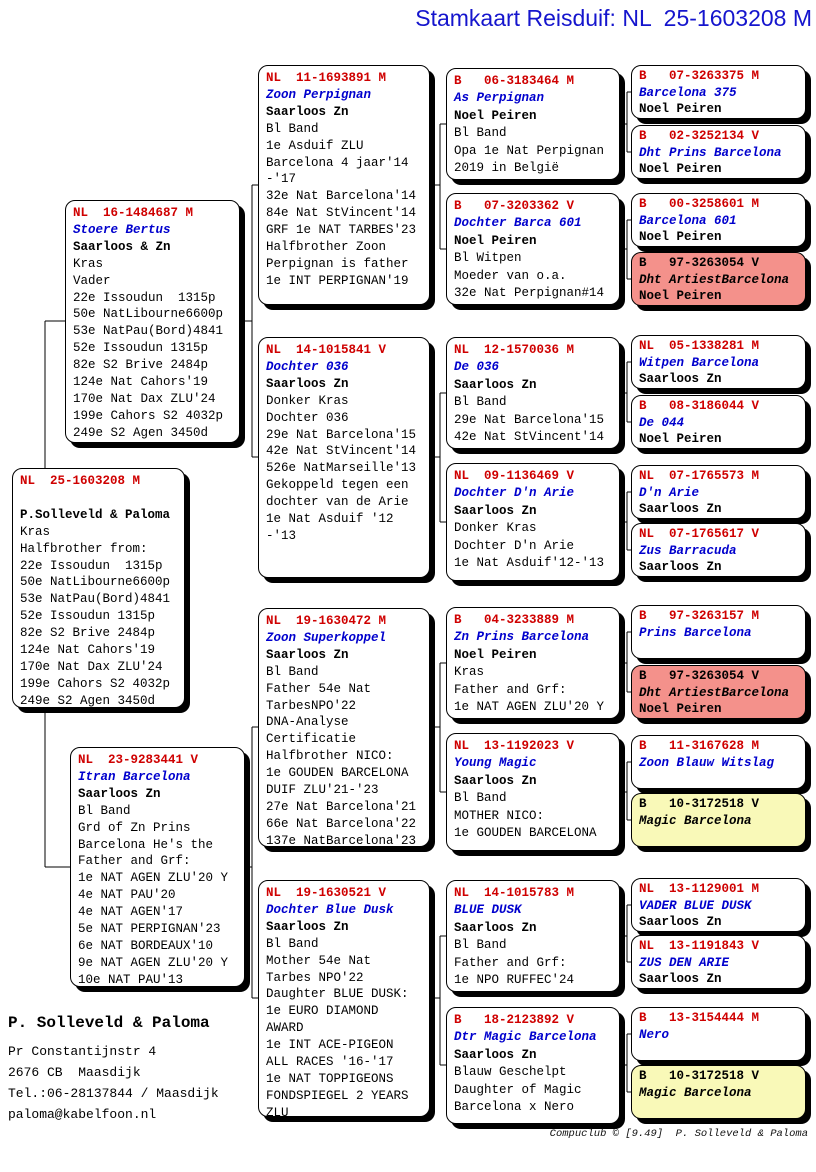 Image resolution: width=816 pixels, height=1172 pixels. I want to click on info-line: 1e NAT AGEN ZLU'20 Y, so click(529, 707).